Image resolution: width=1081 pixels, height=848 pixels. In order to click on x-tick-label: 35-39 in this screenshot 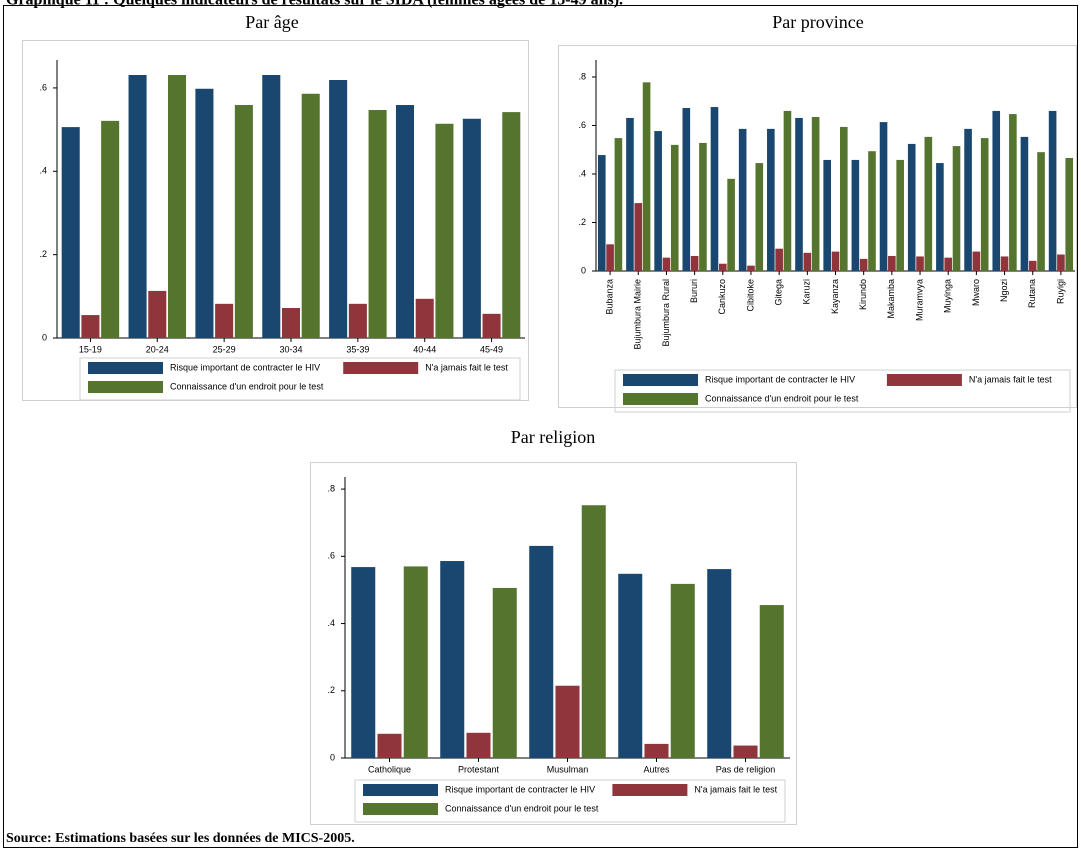, I will do `click(357, 349)`.